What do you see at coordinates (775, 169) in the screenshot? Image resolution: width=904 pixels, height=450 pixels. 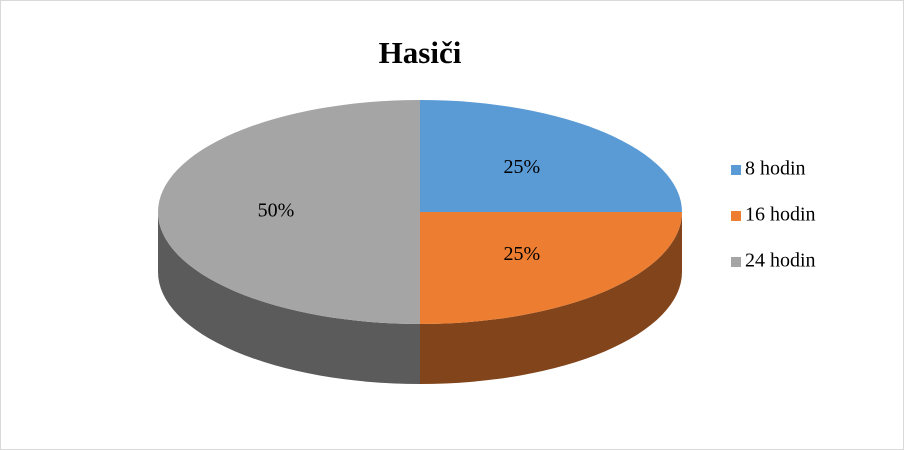 I see `legend-label: 8 hodin` at bounding box center [775, 169].